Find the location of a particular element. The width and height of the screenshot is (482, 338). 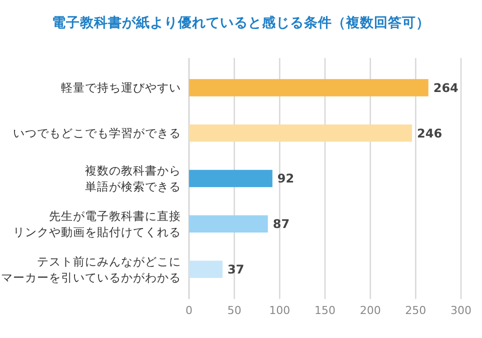

y-tick-label: 複数の教科書から単語が検索できる is located at coordinates (133, 179).